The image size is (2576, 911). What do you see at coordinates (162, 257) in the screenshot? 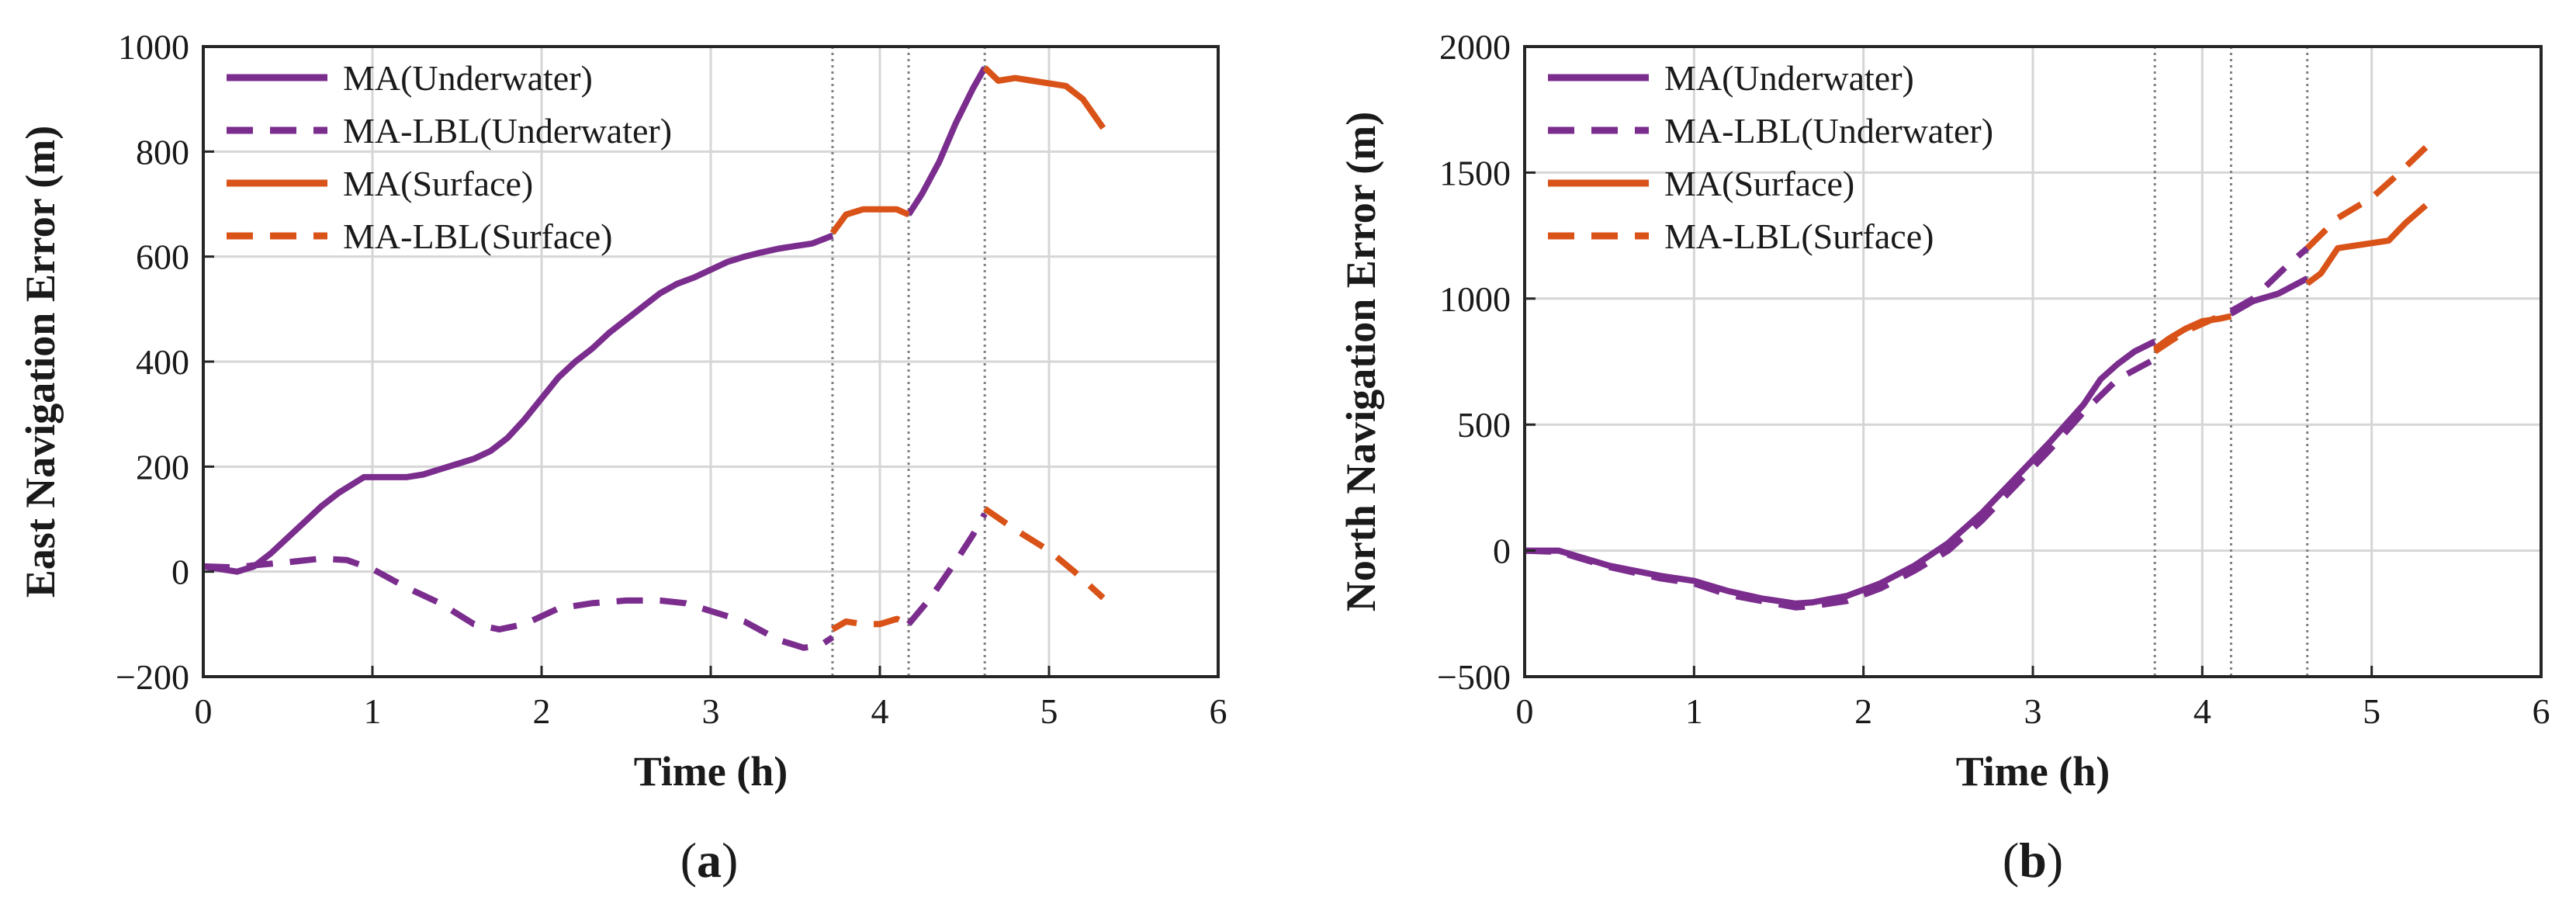
I see `y-tick-label: 600` at bounding box center [162, 257].